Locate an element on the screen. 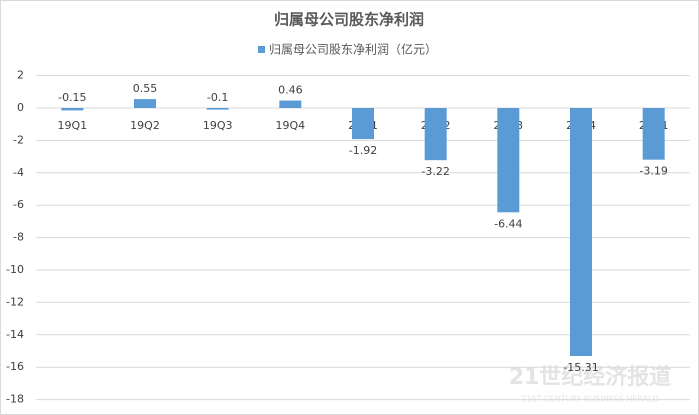  watermark: 21世纪经济报道 is located at coordinates (590, 377).